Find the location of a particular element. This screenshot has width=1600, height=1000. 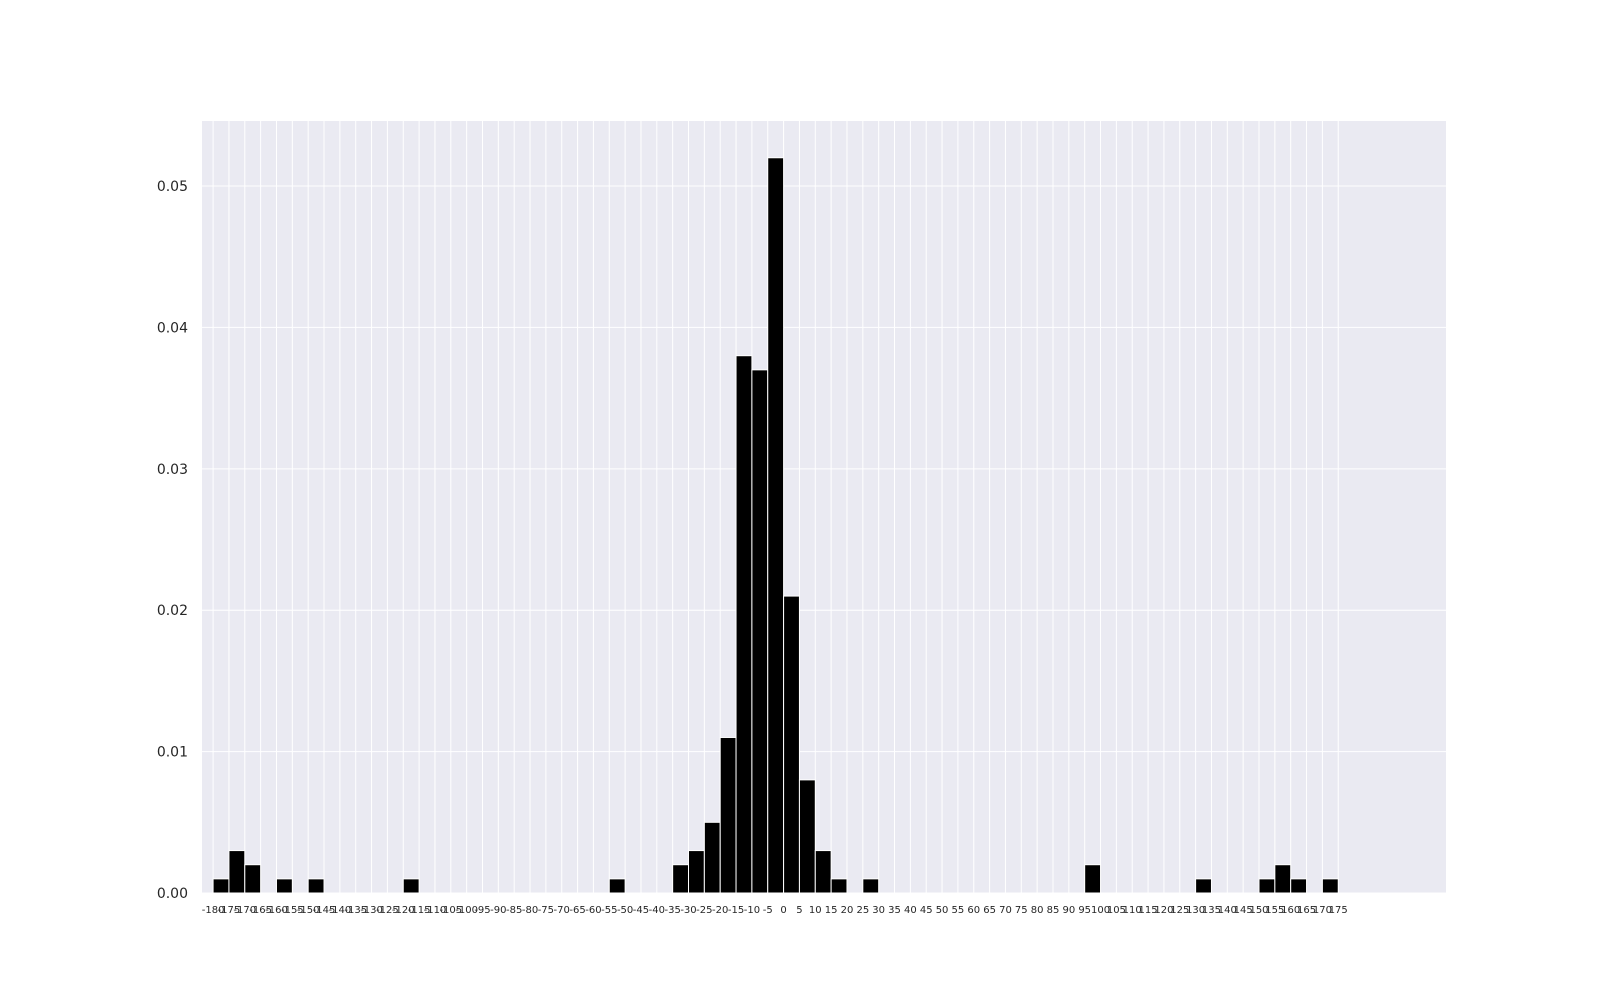

x-tick-label: -105 is located at coordinates (450, 910).